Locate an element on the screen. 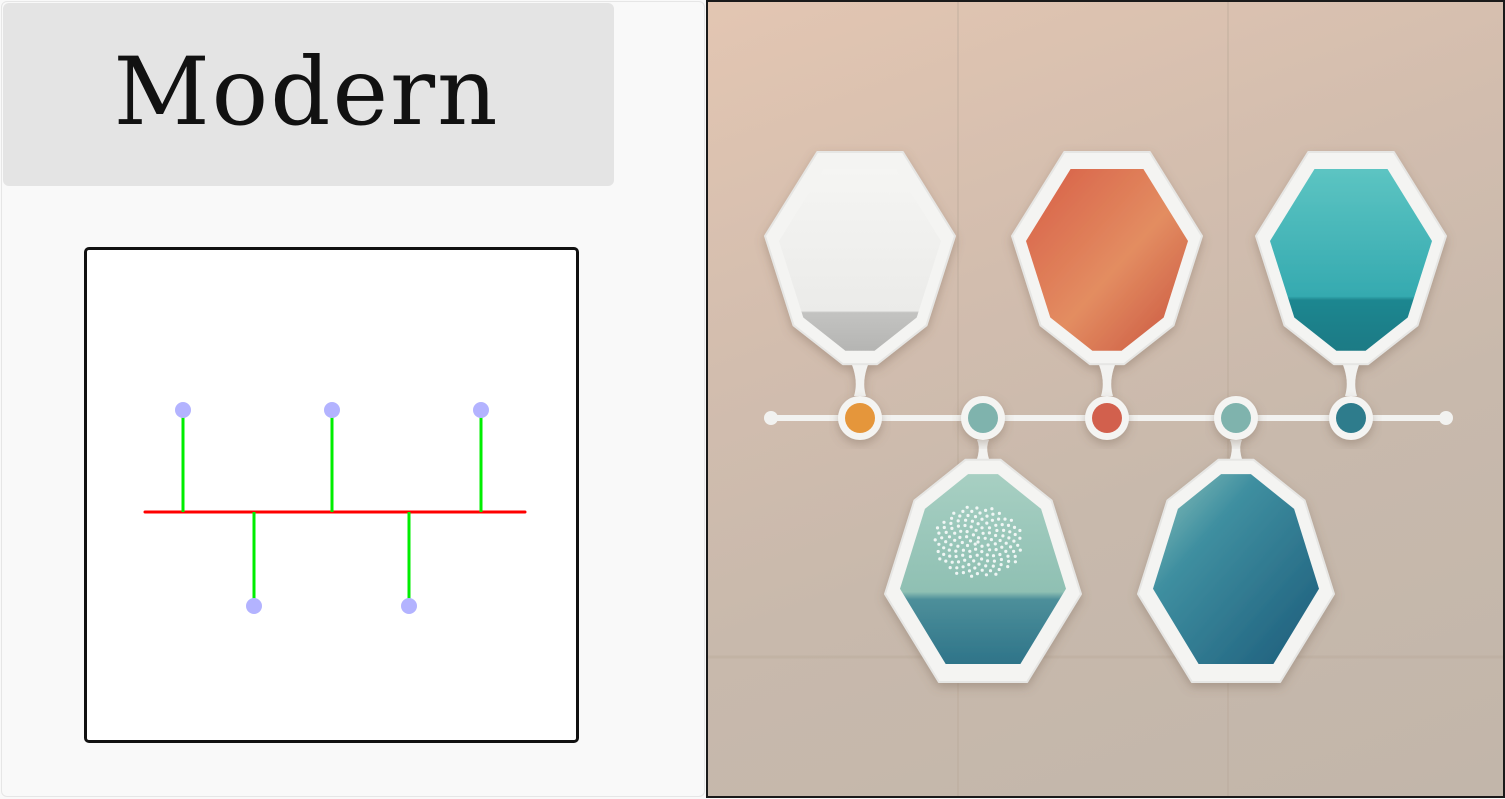 This screenshot has height=799, width=1505. timeline-card-top is located at coordinates (1351, 273).